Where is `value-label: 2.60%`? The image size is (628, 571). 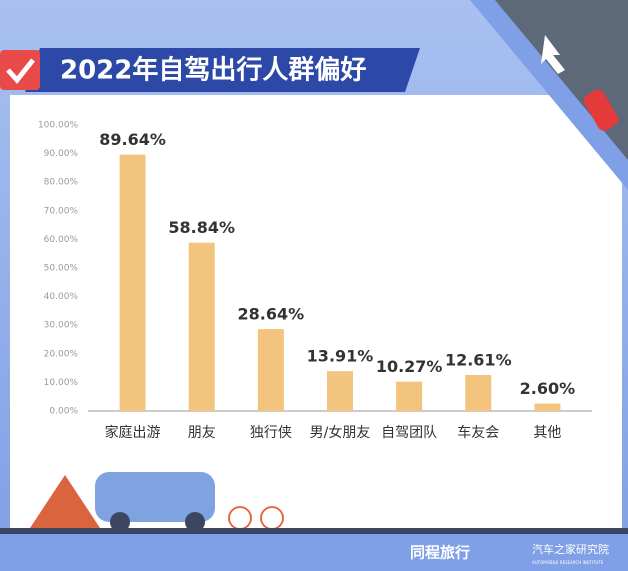 value-label: 2.60% is located at coordinates (548, 388).